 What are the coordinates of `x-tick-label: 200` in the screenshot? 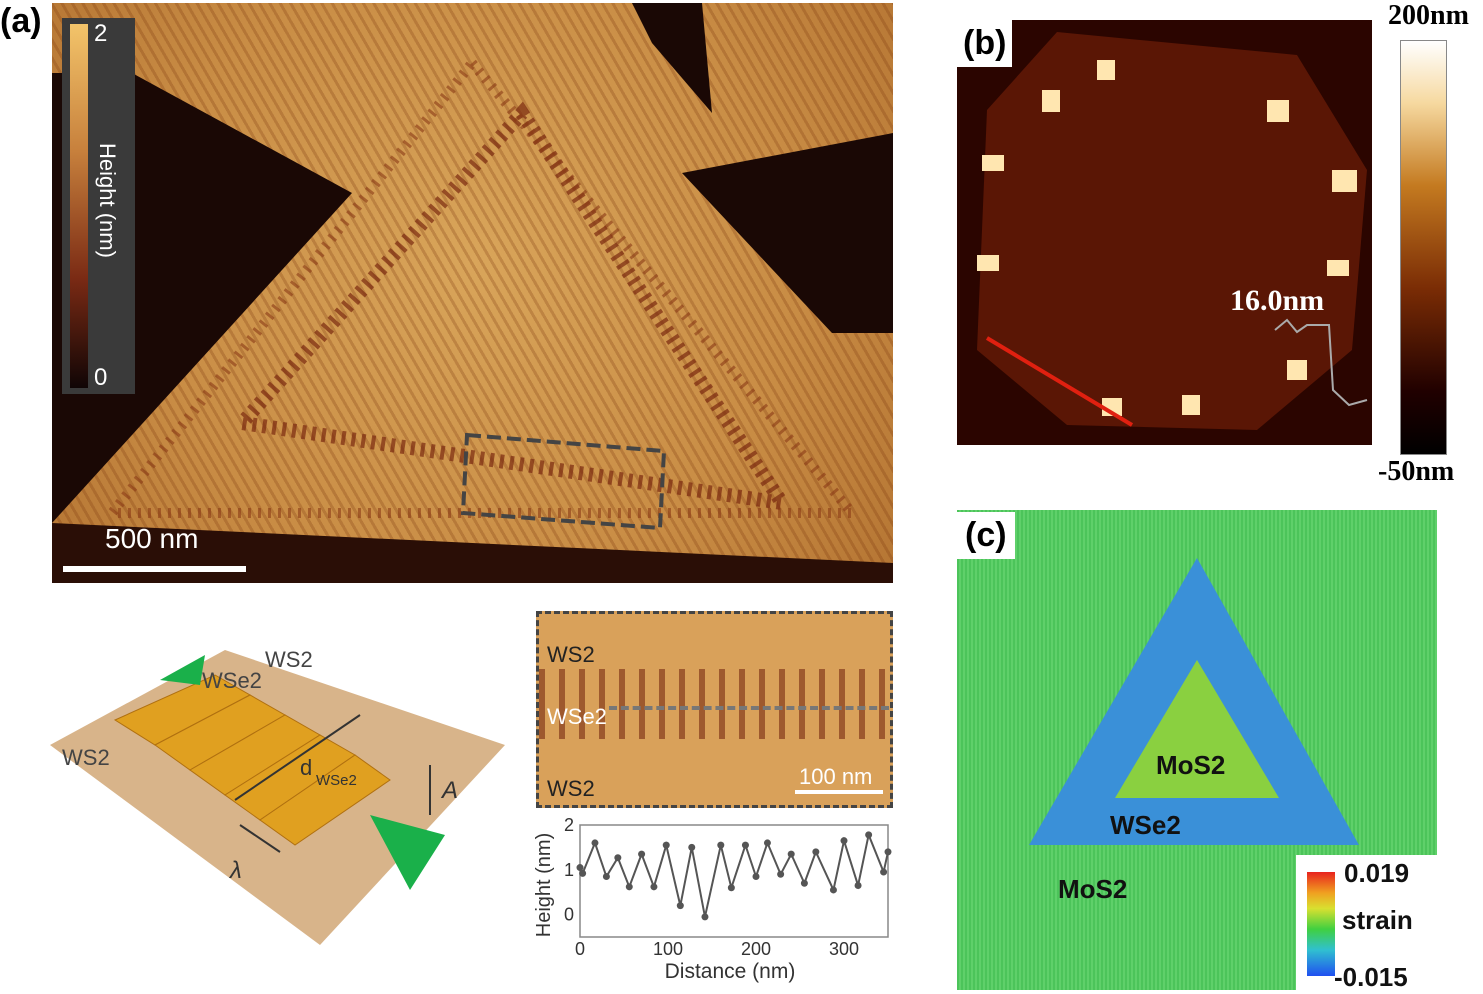 It's located at (756, 949).